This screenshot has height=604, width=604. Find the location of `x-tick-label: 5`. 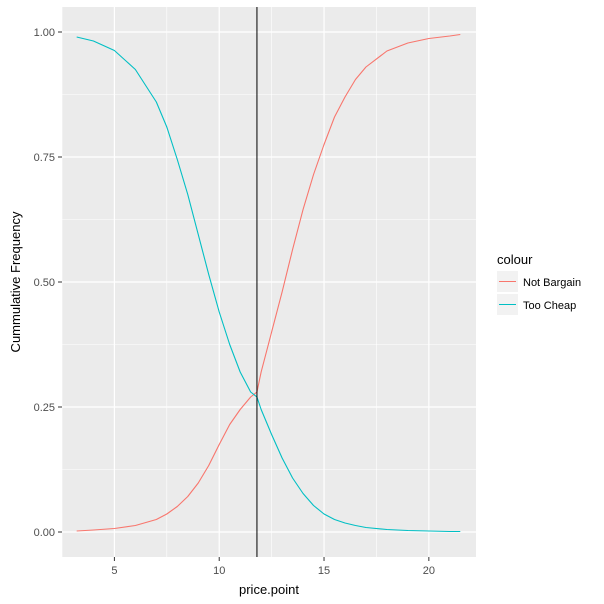

x-tick-label: 5 is located at coordinates (114, 571).